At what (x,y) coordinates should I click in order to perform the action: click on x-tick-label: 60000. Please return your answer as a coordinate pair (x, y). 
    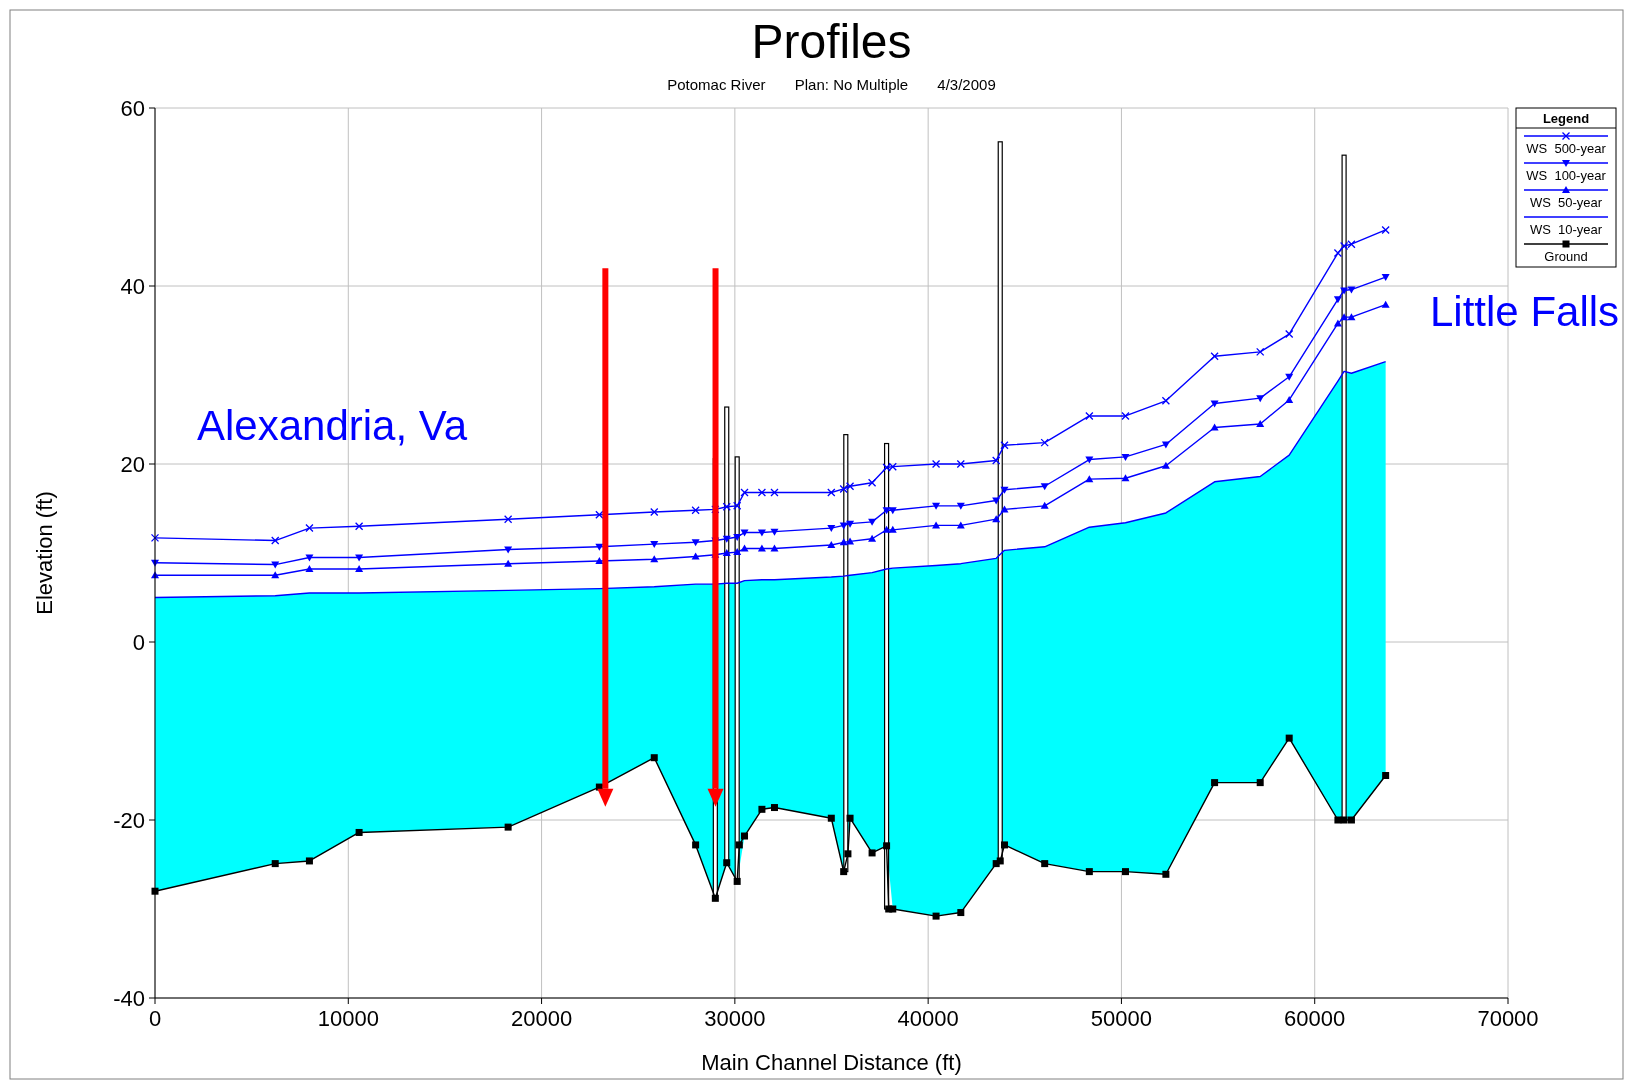
    Looking at the image, I should click on (1315, 1018).